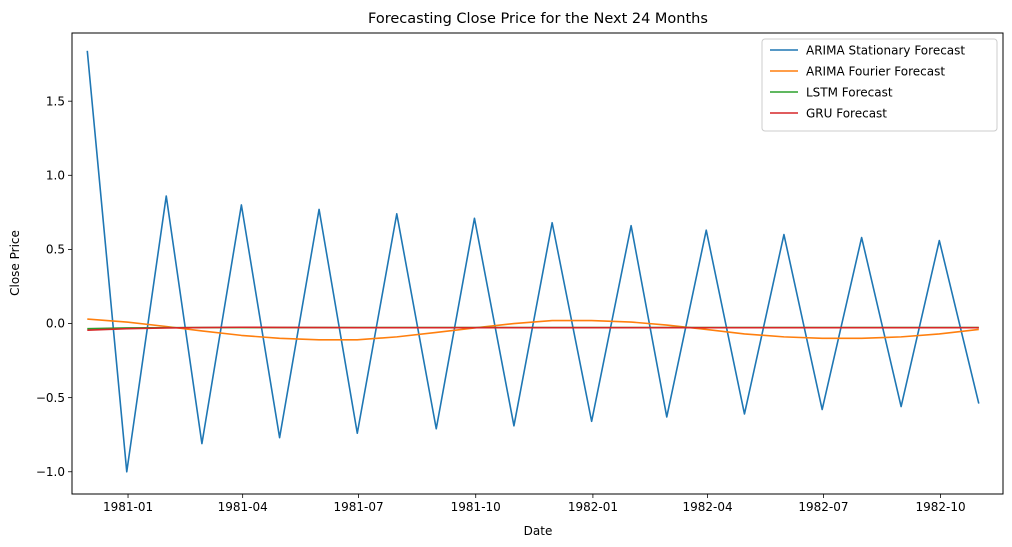 Image resolution: width=1012 pixels, height=547 pixels. What do you see at coordinates (55, 324) in the screenshot?
I see `y-tick-label: 0.0` at bounding box center [55, 324].